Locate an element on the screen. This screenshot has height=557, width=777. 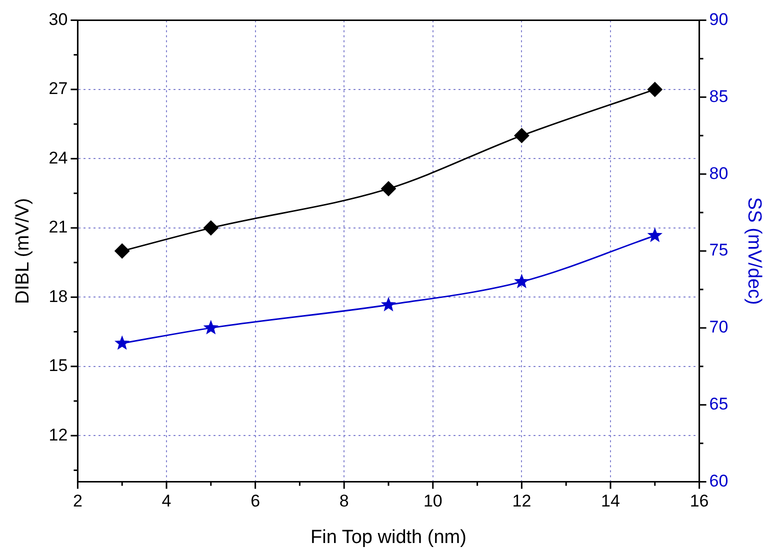
x-tick-label: 12 is located at coordinates (522, 501).